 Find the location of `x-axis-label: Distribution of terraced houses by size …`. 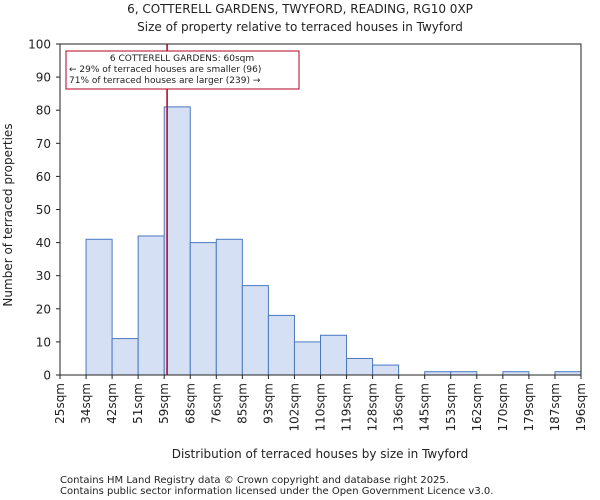

x-axis-label: Distribution of terraced houses by size … is located at coordinates (320, 454).